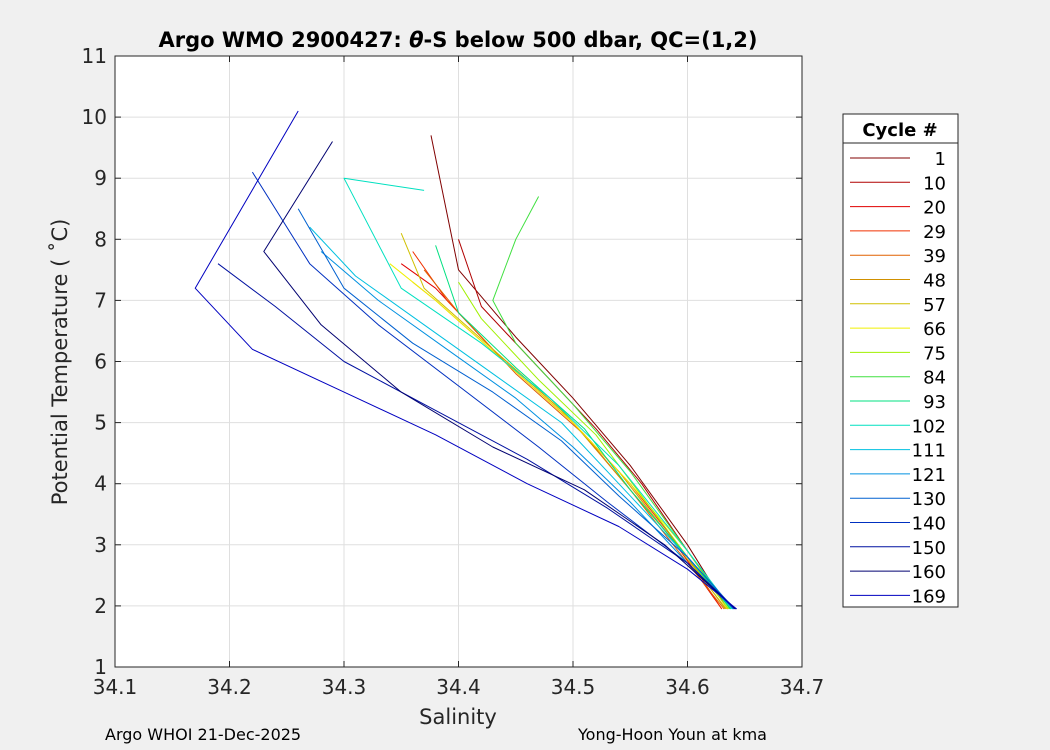 This screenshot has width=1050, height=750. Describe the element at coordinates (934, 183) in the screenshot. I see `legend-label-cycle-10: 10` at that location.